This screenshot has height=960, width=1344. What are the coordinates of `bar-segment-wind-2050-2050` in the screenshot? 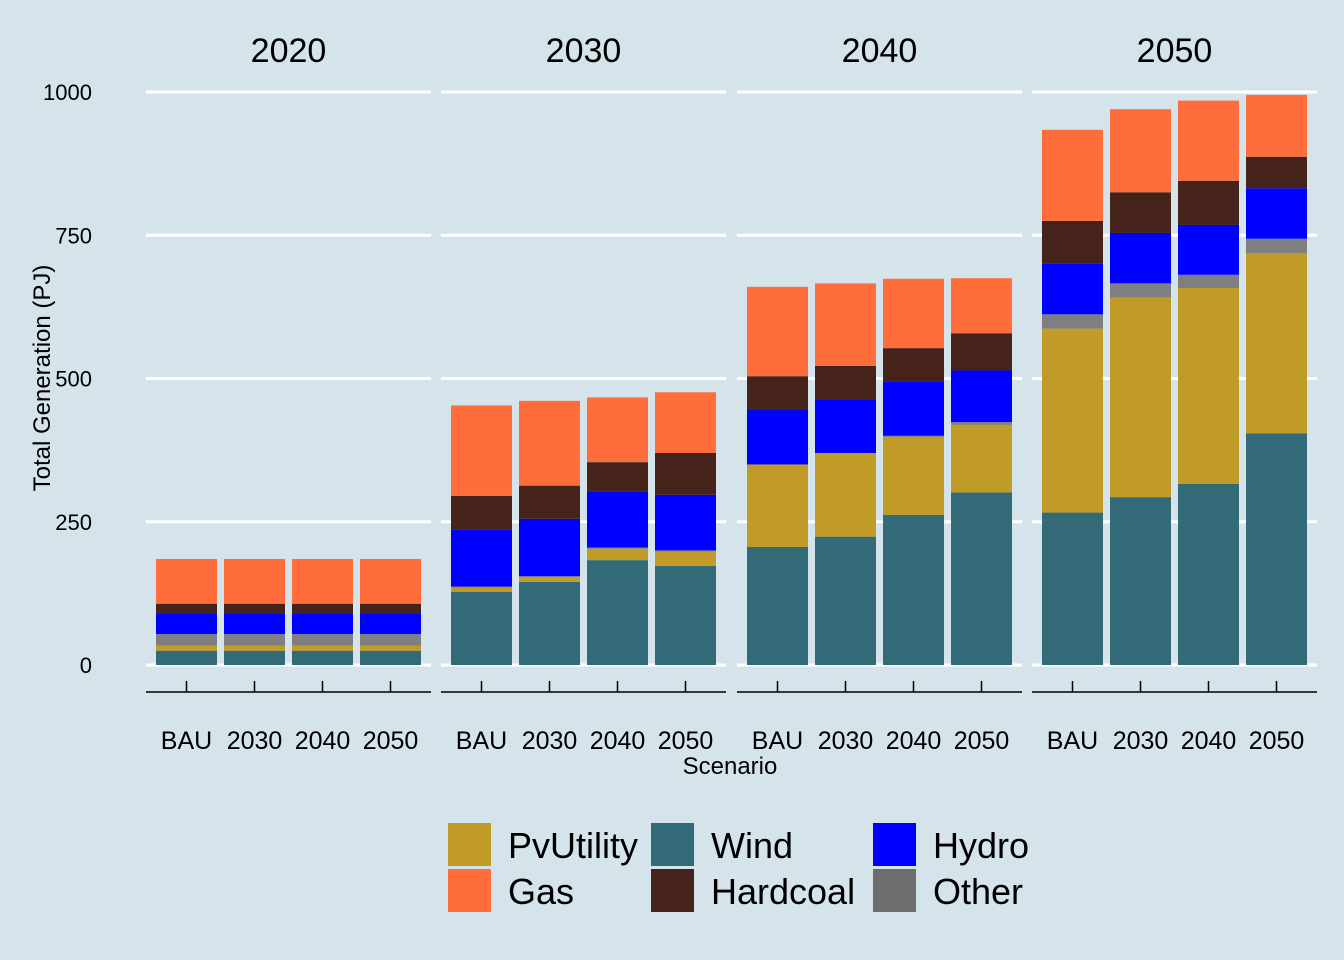 It's located at (1276, 549).